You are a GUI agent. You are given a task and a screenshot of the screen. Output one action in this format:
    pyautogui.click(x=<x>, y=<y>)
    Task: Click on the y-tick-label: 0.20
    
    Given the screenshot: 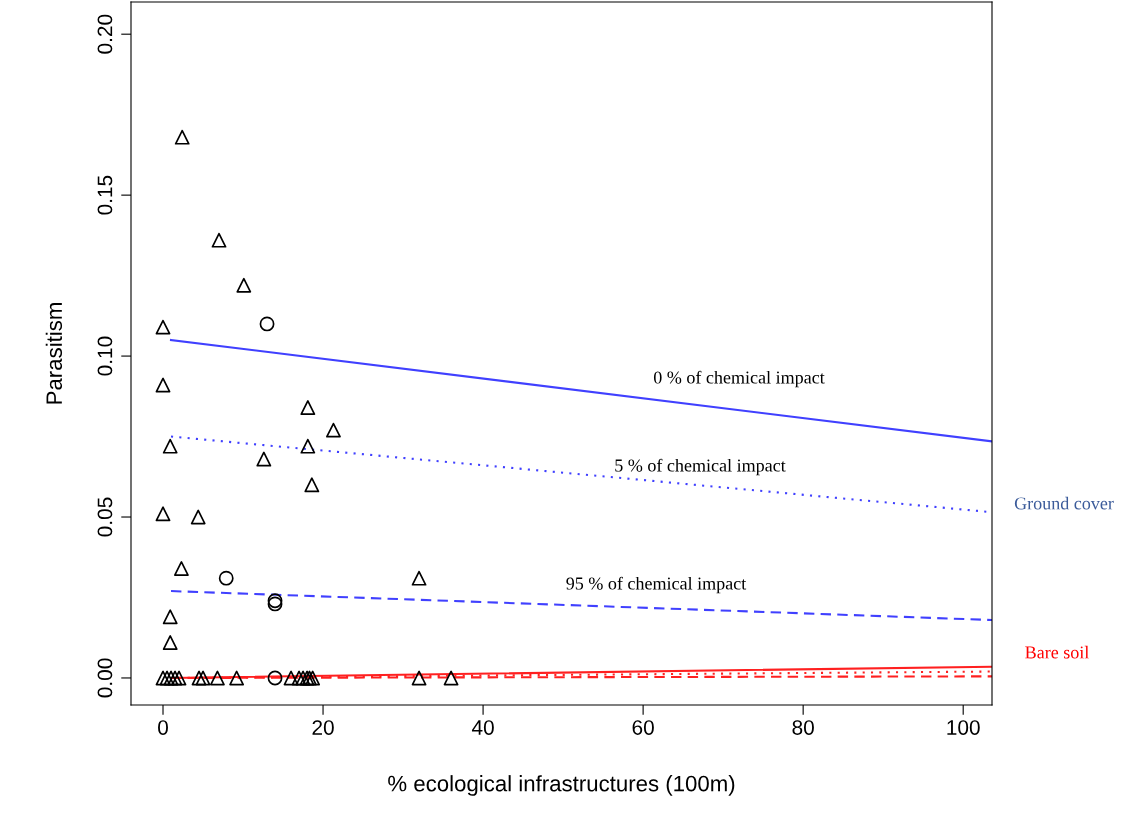 What is the action you would take?
    pyautogui.click(x=105, y=34)
    